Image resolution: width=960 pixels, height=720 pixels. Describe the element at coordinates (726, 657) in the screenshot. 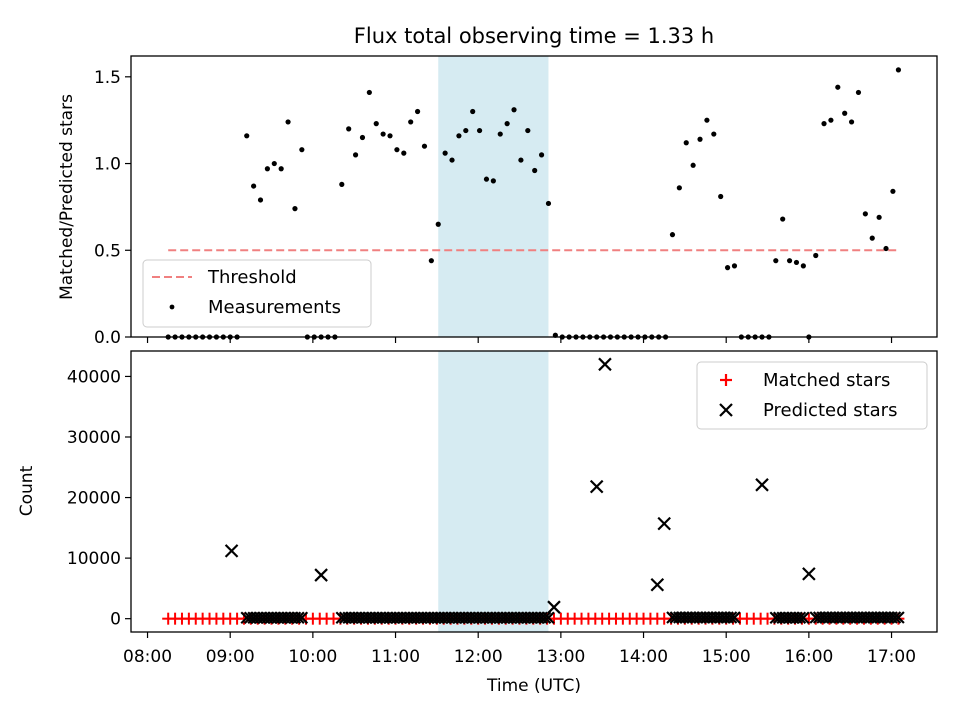

I see `bottom-x-tick-label: 15:00` at that location.